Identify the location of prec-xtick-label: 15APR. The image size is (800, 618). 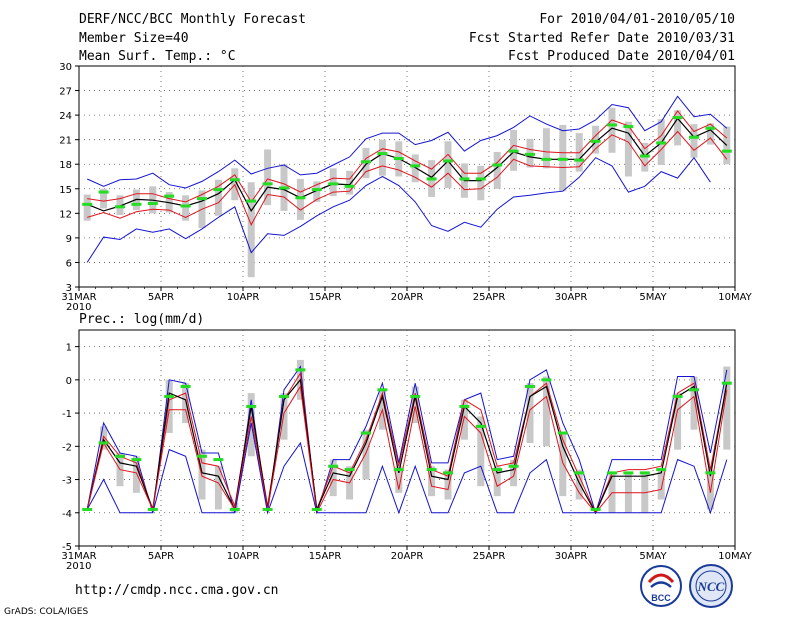
(325, 556).